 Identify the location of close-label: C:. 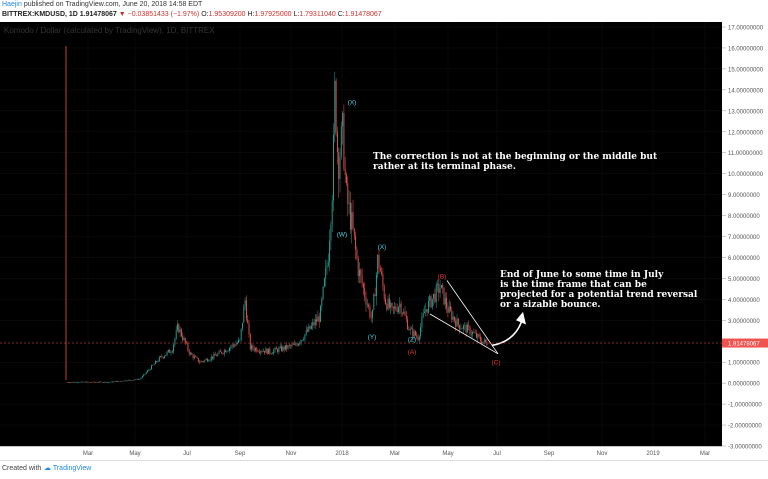
(341, 14).